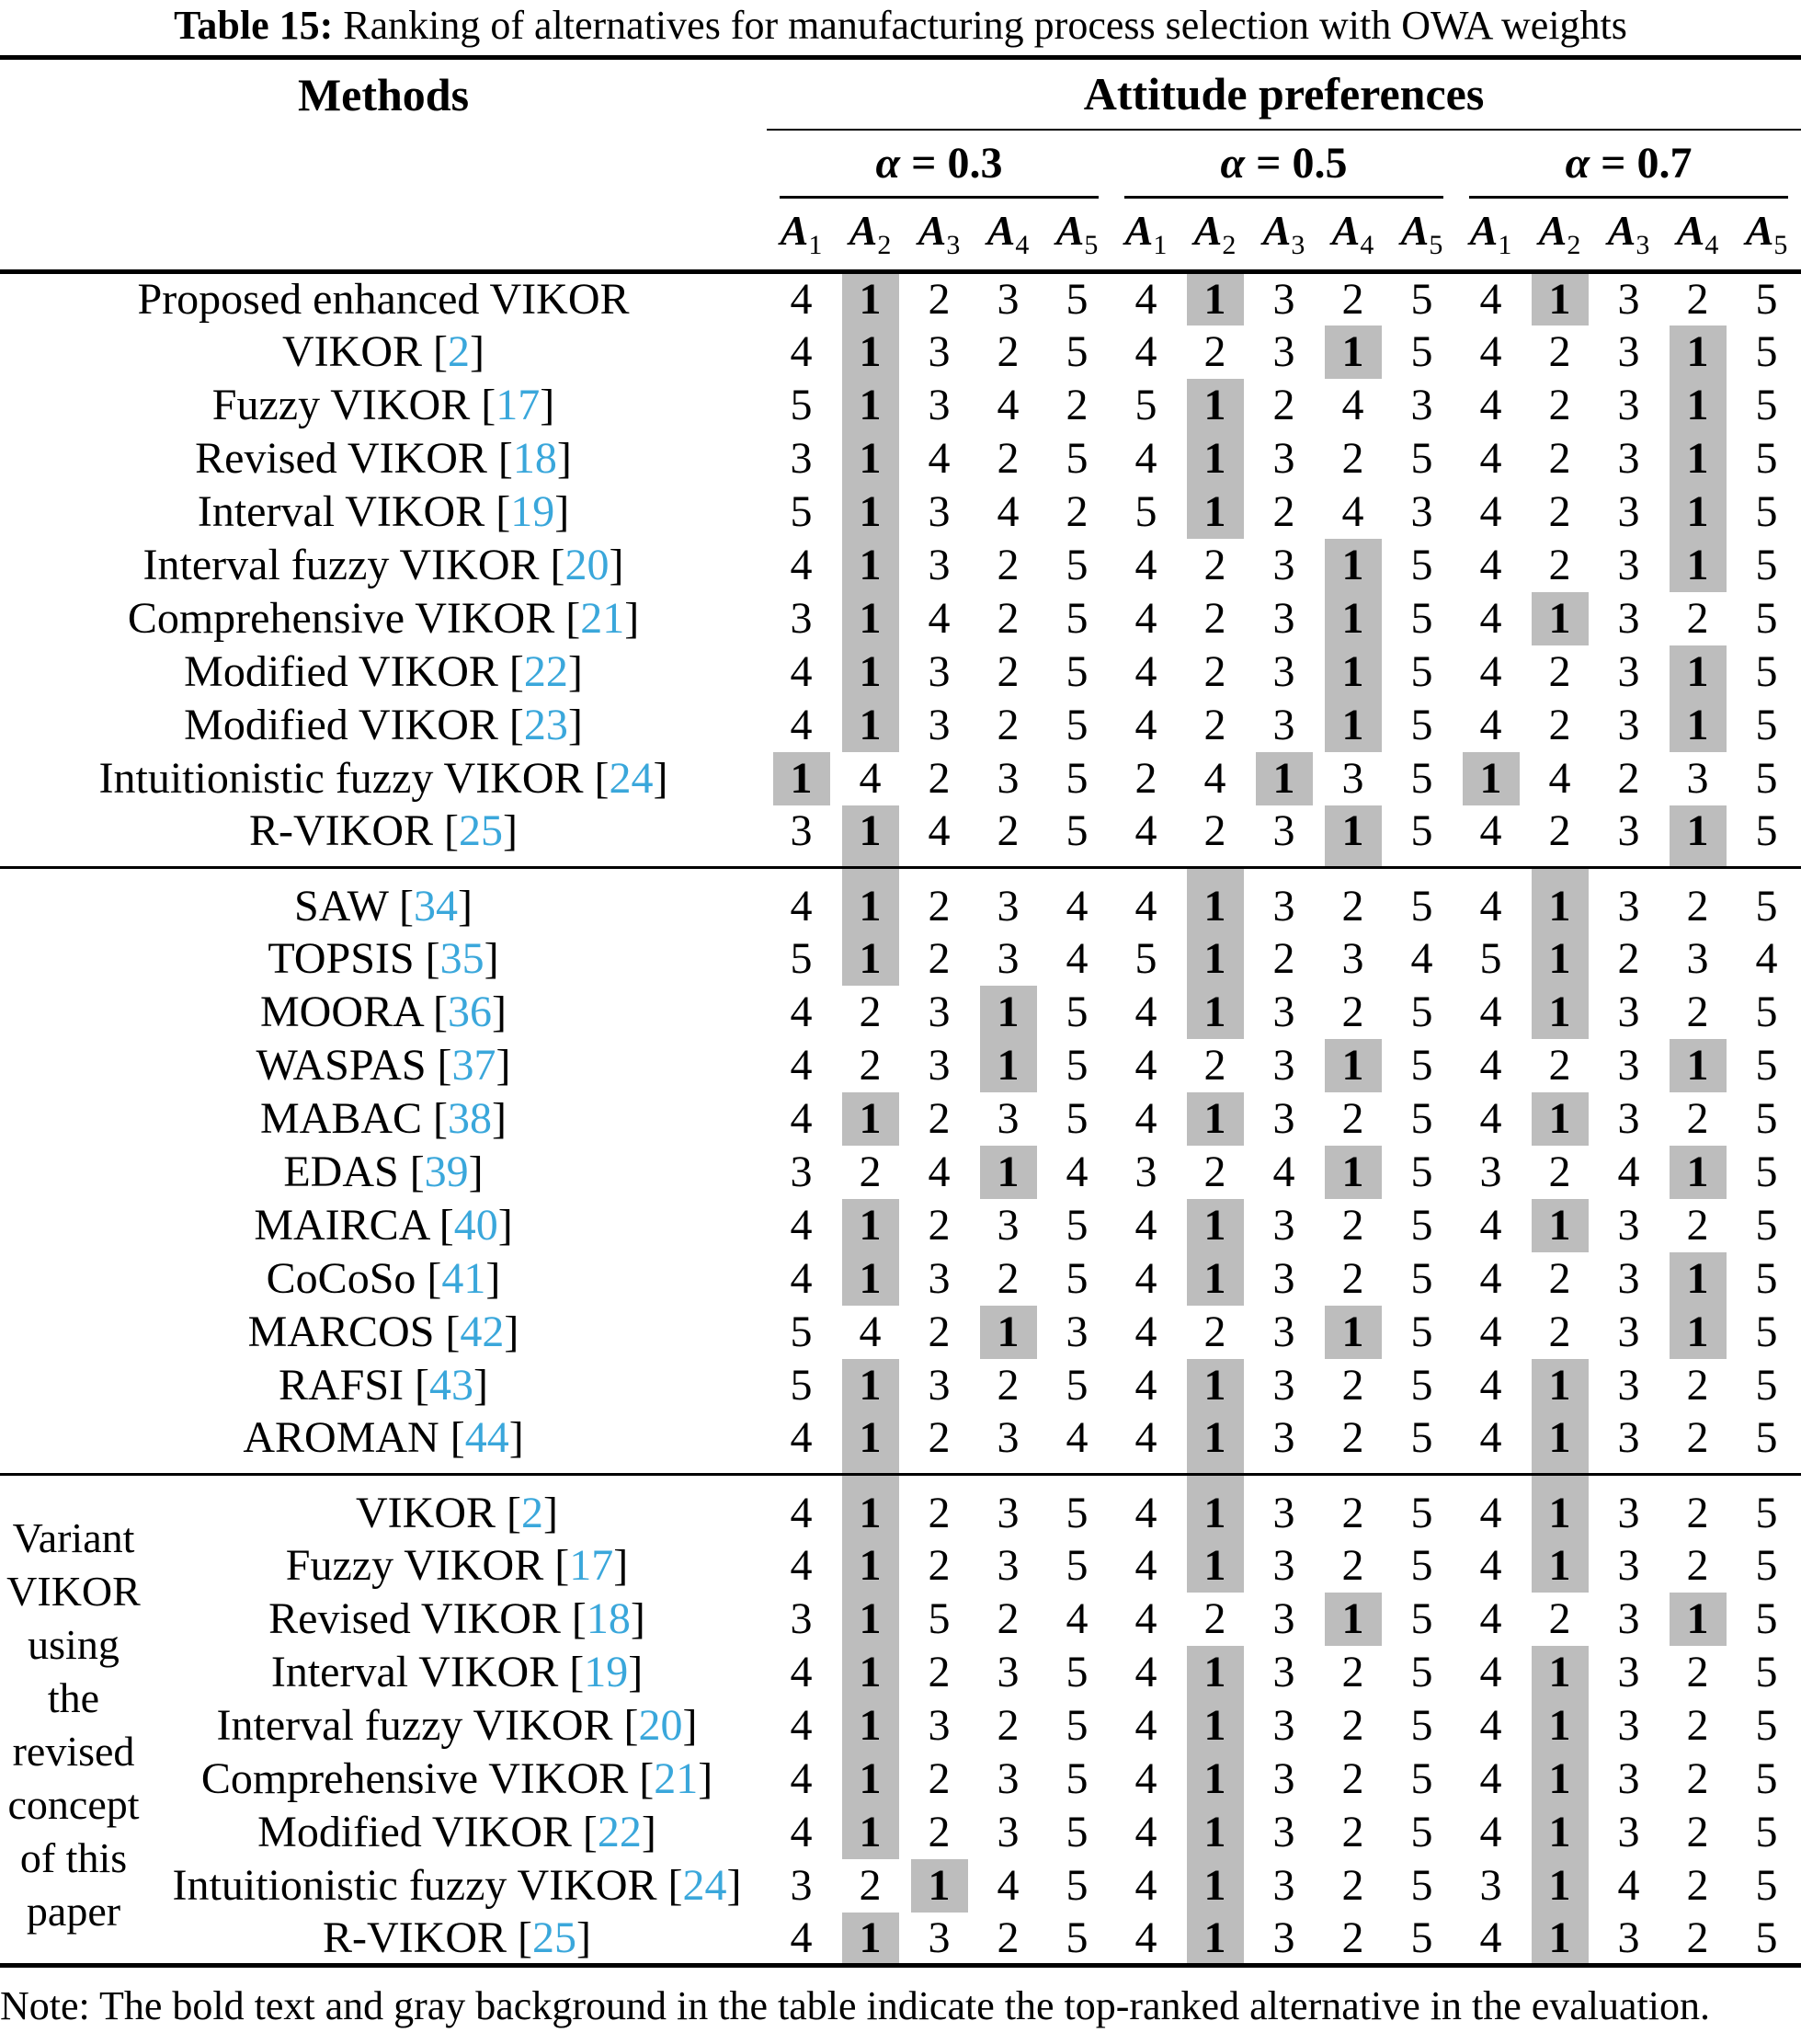 The image size is (1801, 2044). I want to click on side-label-line: Variant, so click(73, 1537).